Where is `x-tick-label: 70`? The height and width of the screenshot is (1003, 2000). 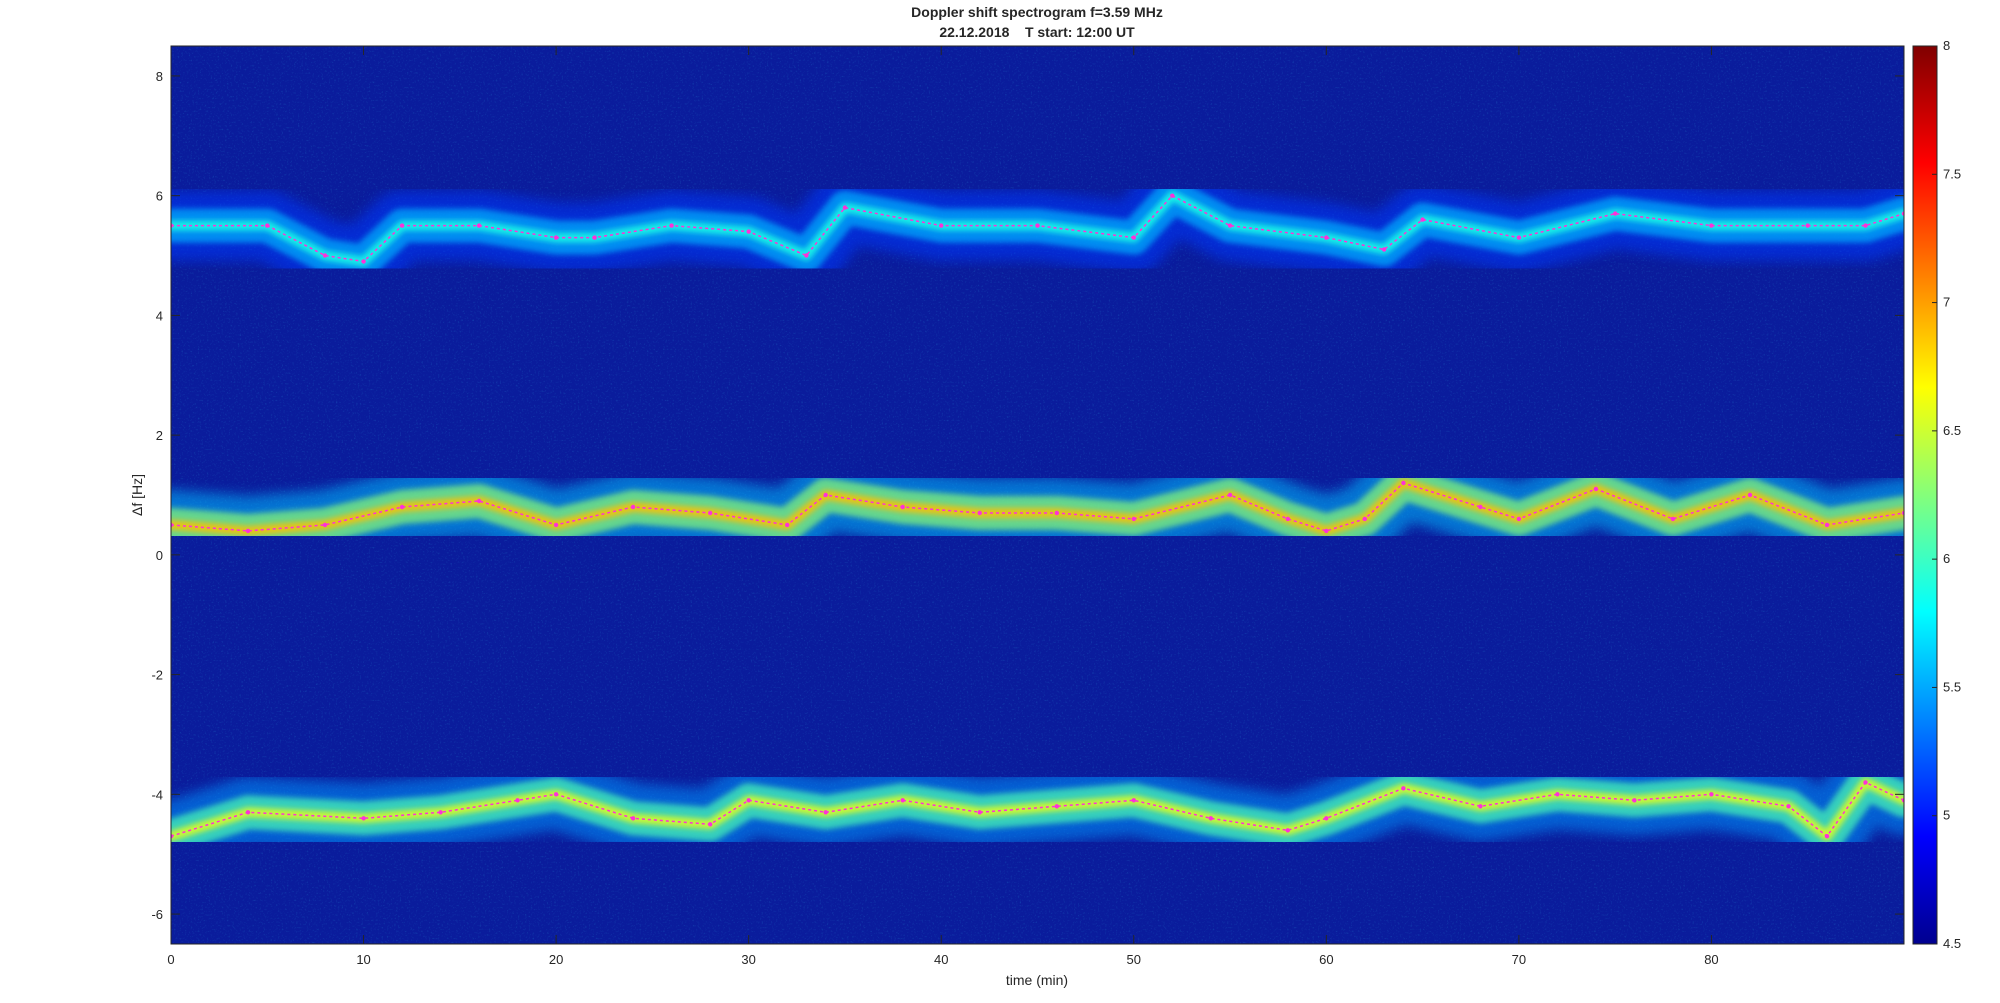 x-tick-label: 70 is located at coordinates (1519, 959).